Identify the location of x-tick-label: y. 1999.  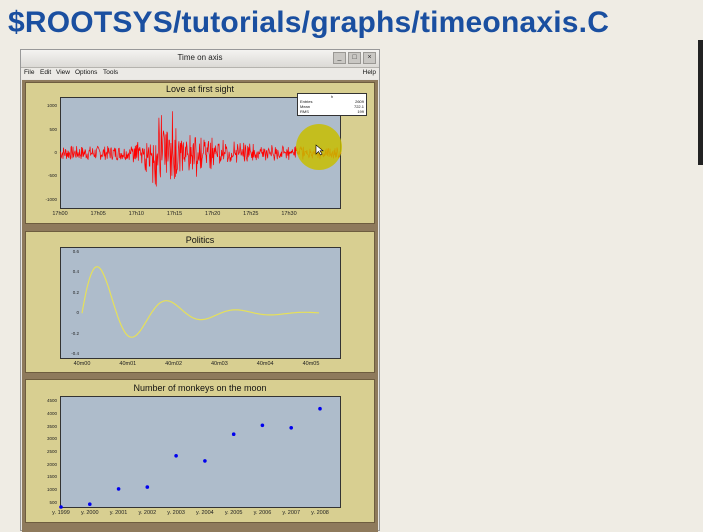
(61, 513).